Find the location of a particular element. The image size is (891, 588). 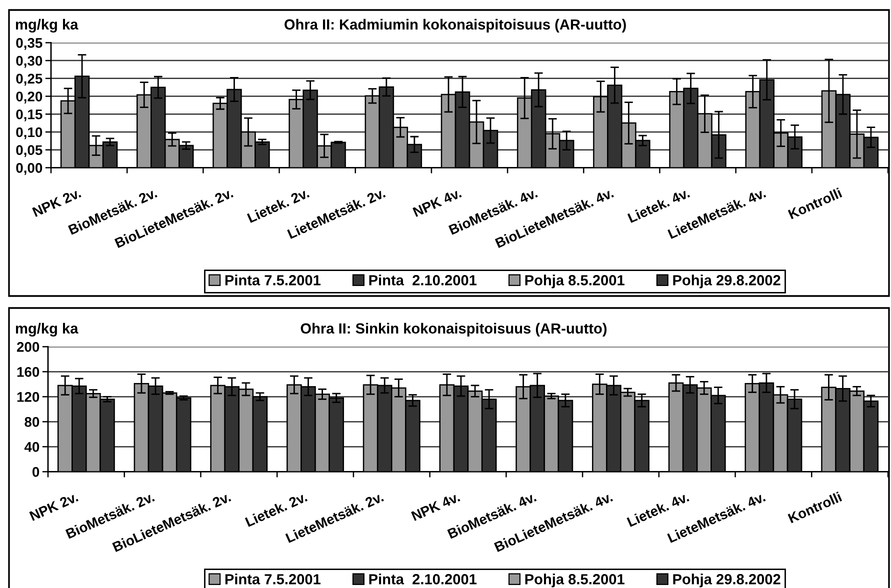

y-tick-label: 40 is located at coordinates (32, 447).